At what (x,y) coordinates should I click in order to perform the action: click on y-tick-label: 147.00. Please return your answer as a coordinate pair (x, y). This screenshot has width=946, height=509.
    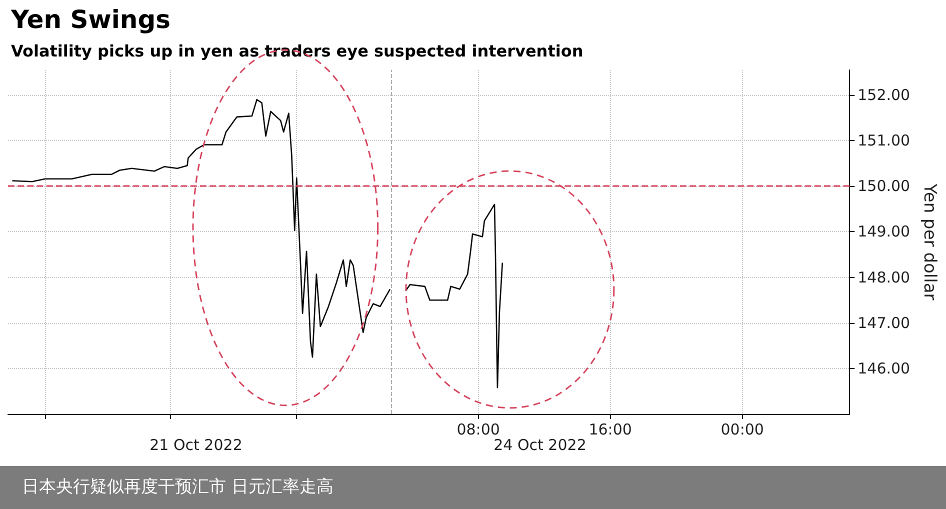
    Looking at the image, I should click on (884, 323).